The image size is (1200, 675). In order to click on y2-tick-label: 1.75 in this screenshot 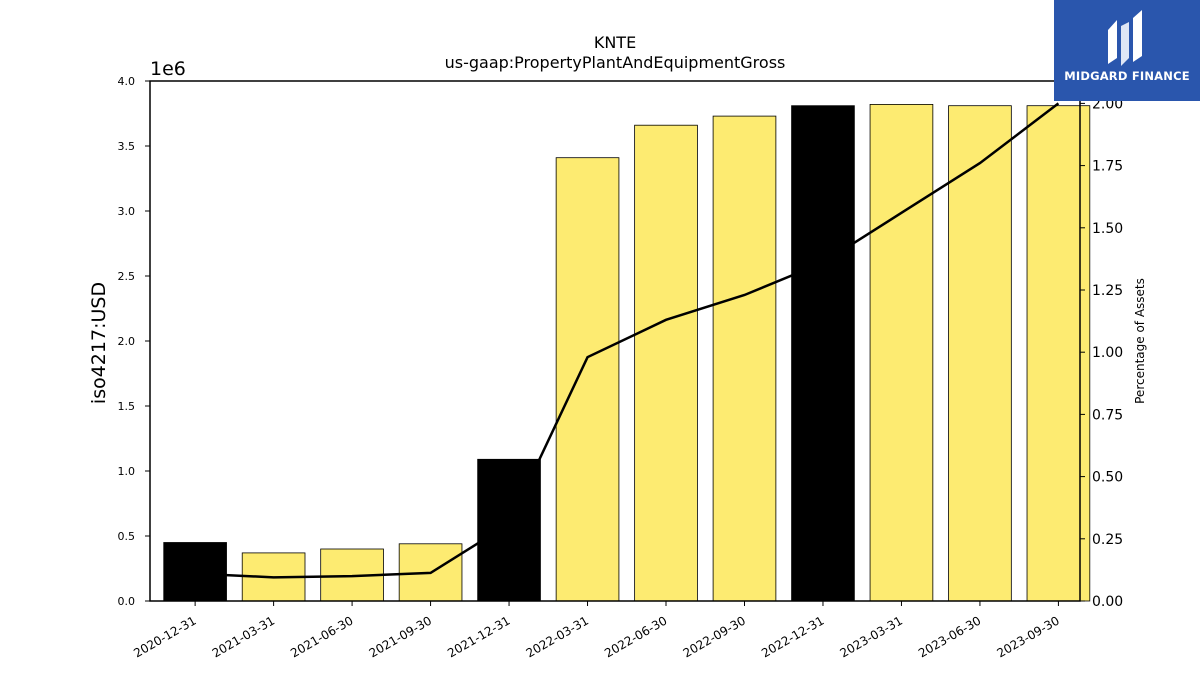, I will do `click(1107, 167)`.